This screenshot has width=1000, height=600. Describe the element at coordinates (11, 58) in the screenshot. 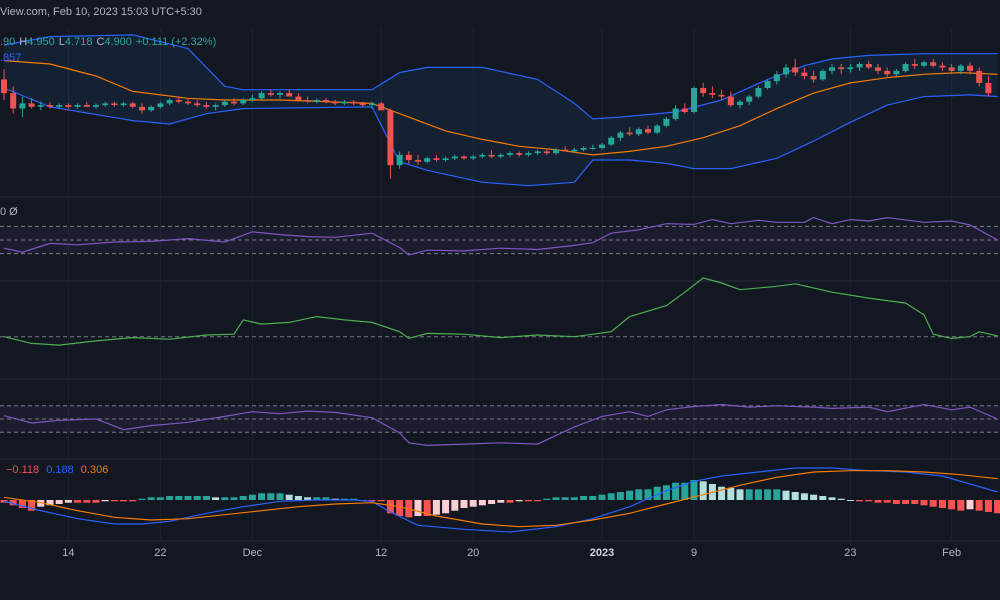

I see `bollinger-basis-value: .857` at that location.